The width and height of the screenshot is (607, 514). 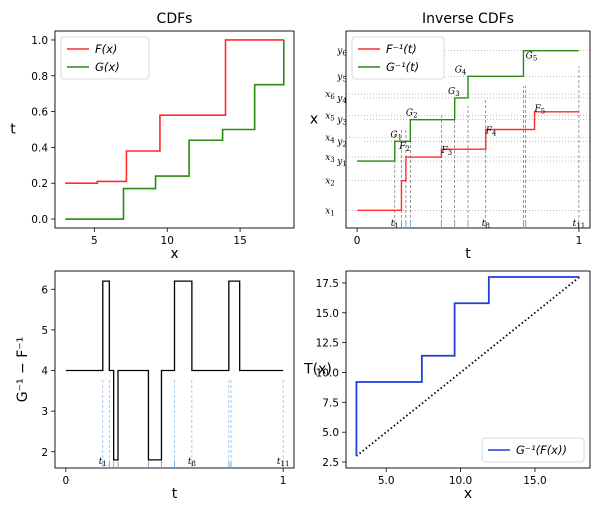 I want to click on series-line-g, so click(x=175, y=129).